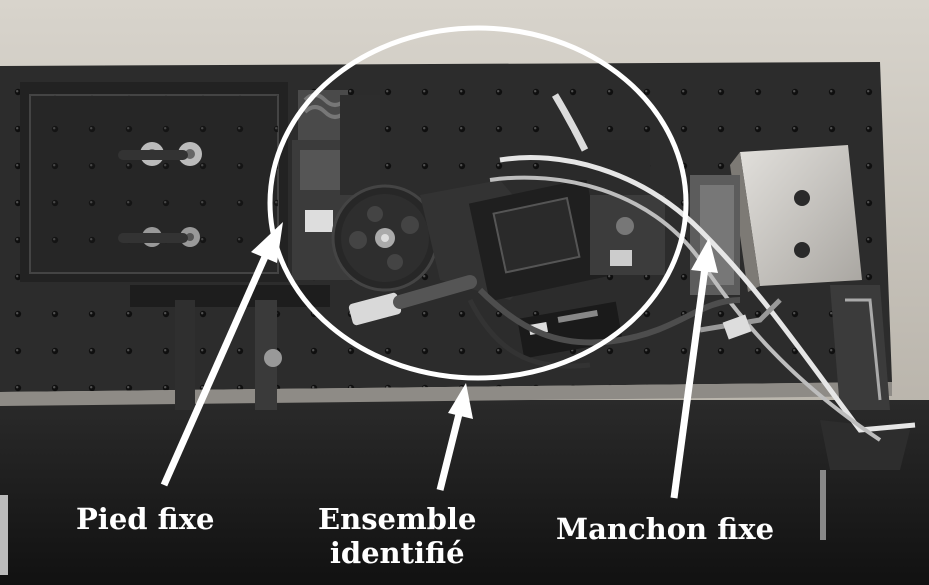 The image size is (929, 585). Describe the element at coordinates (665, 529) in the screenshot. I see `label-manchon-fixe: Manchon fixe` at that location.